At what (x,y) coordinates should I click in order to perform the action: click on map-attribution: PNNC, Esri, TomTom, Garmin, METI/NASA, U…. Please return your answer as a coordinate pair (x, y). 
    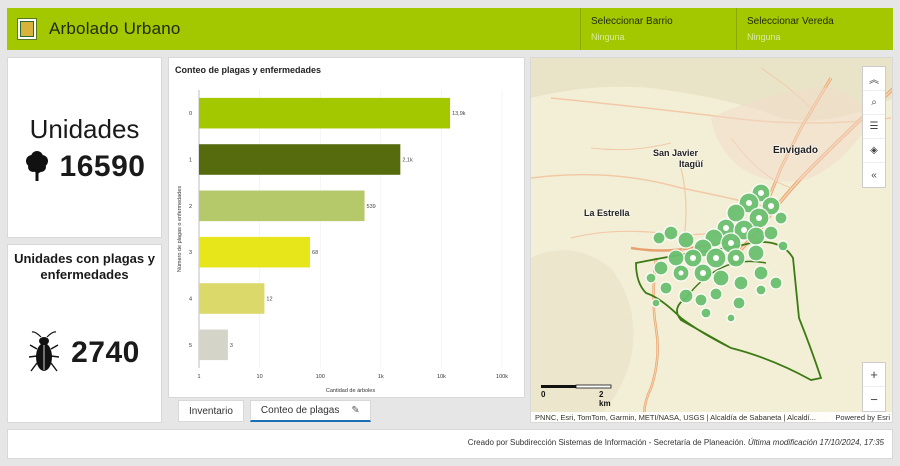
    Looking at the image, I should click on (711, 417).